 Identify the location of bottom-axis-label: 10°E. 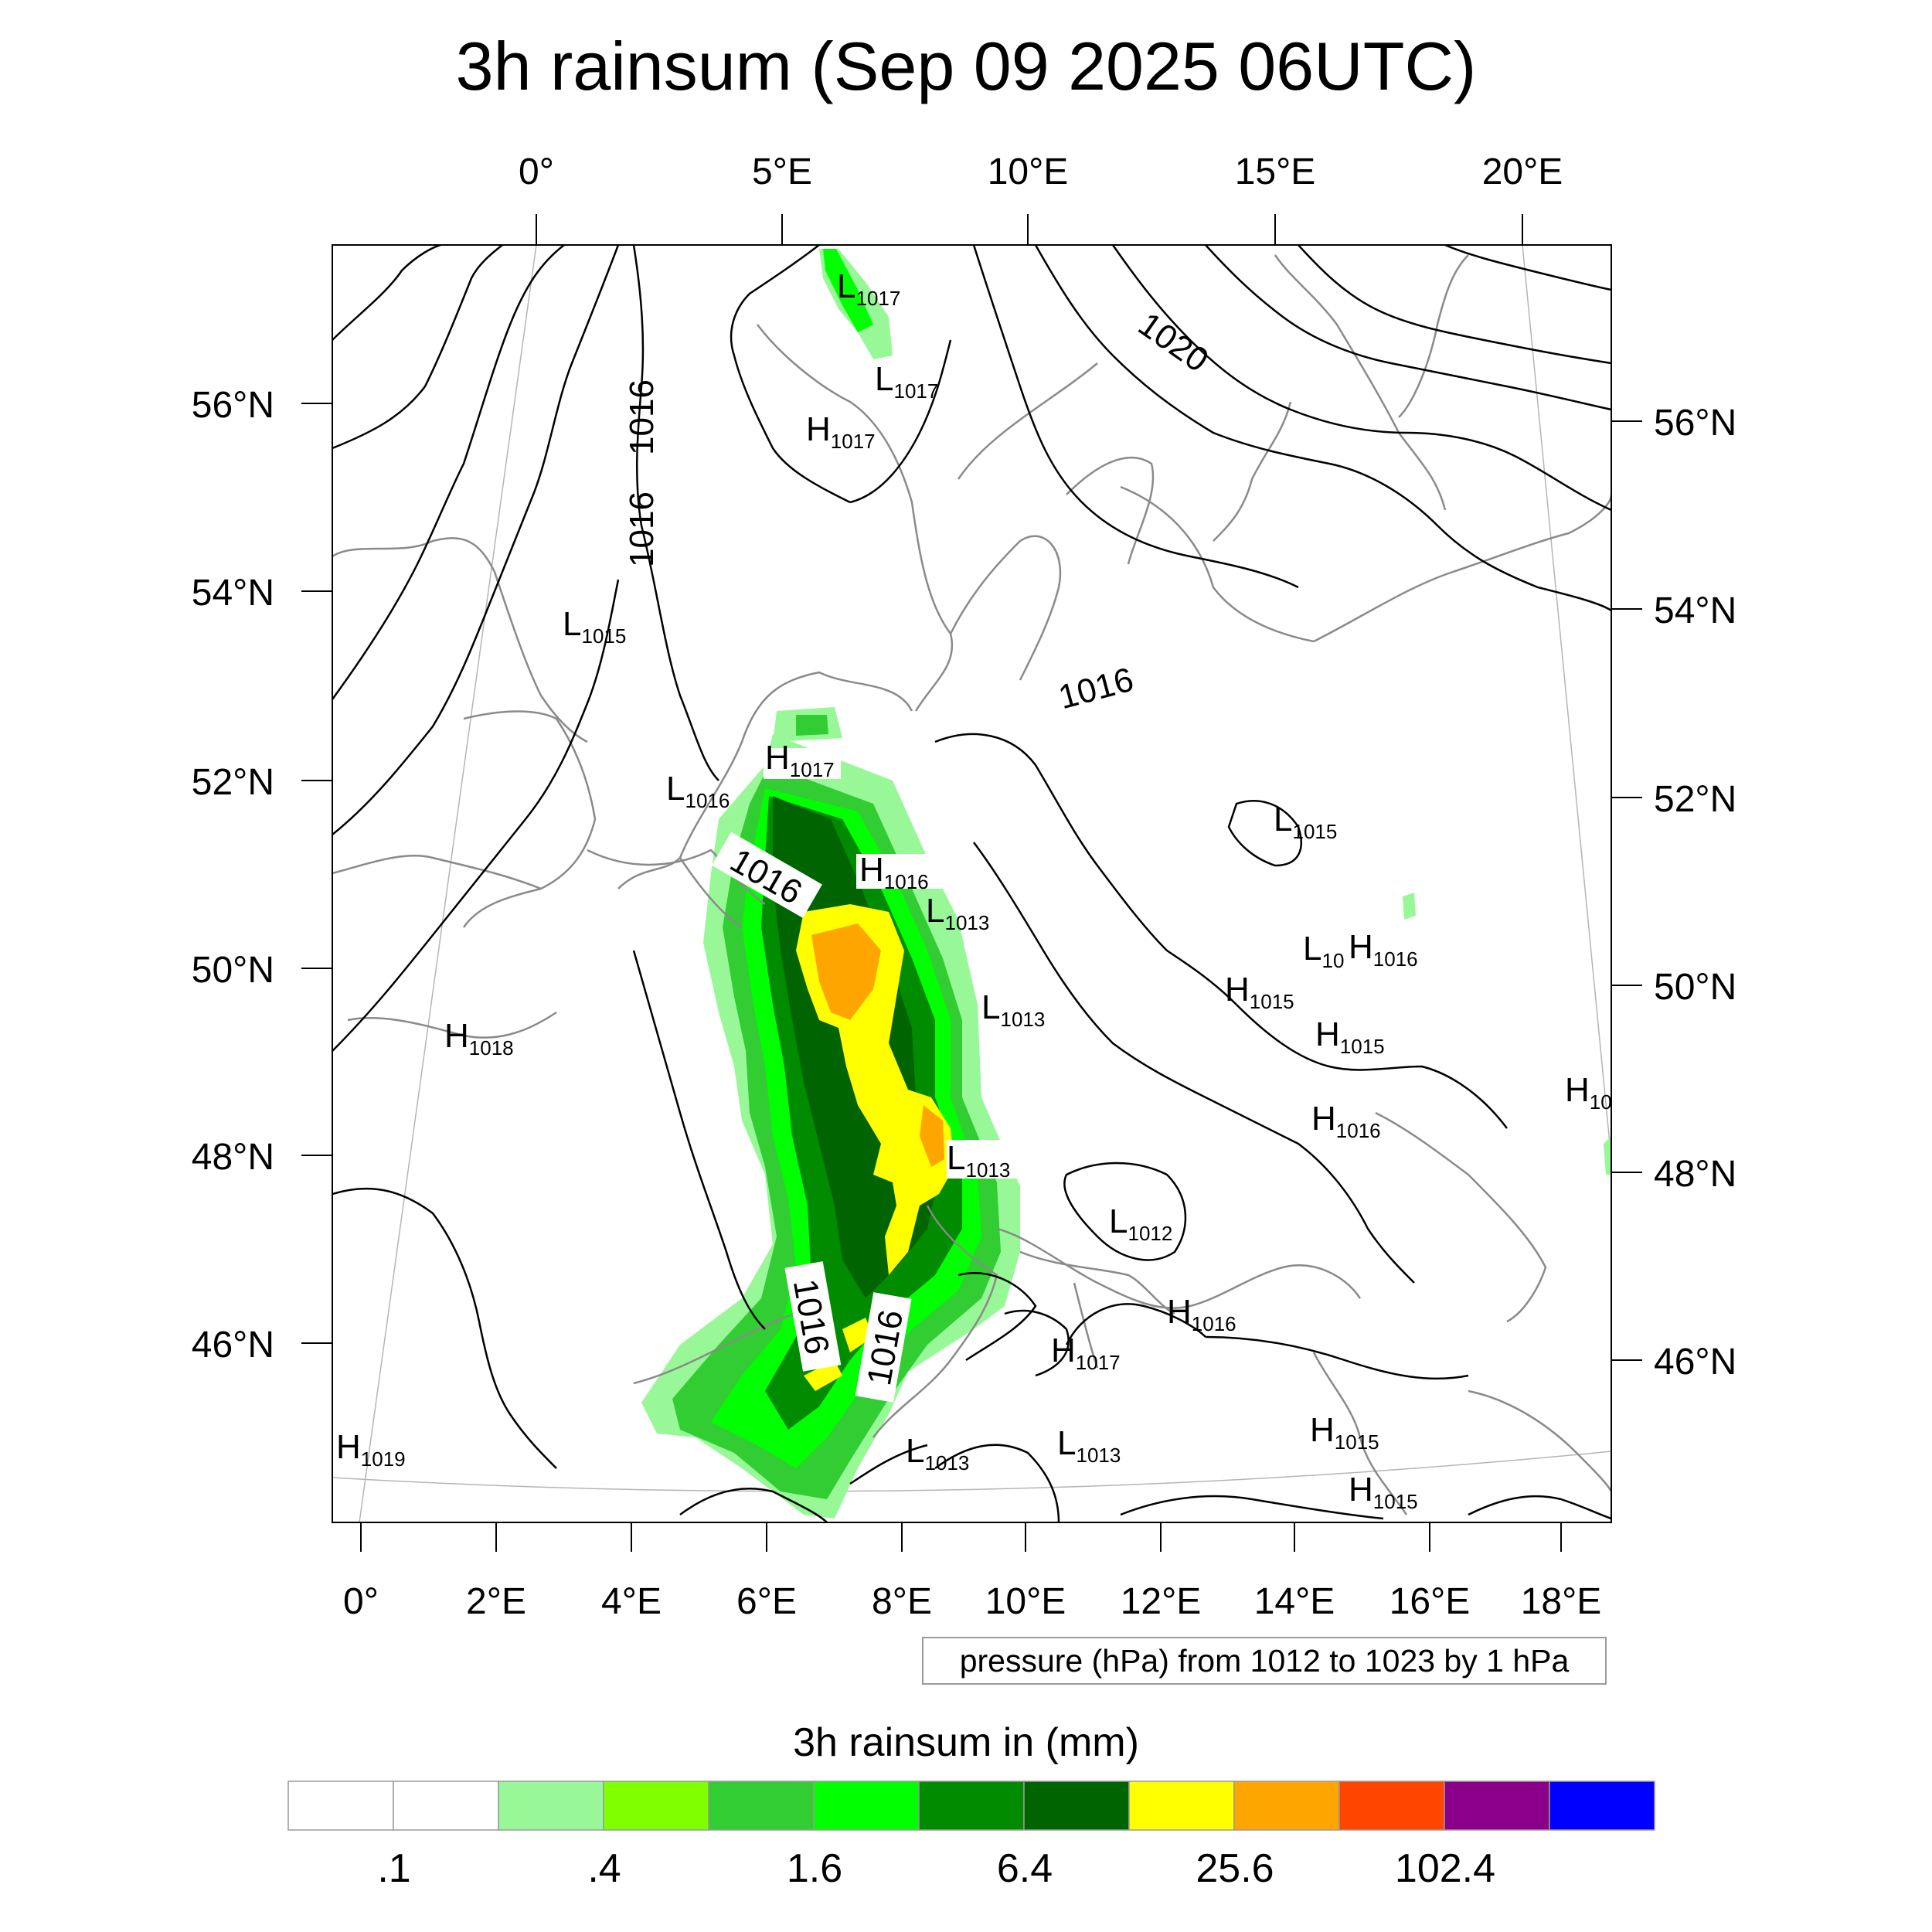
(1026, 1601).